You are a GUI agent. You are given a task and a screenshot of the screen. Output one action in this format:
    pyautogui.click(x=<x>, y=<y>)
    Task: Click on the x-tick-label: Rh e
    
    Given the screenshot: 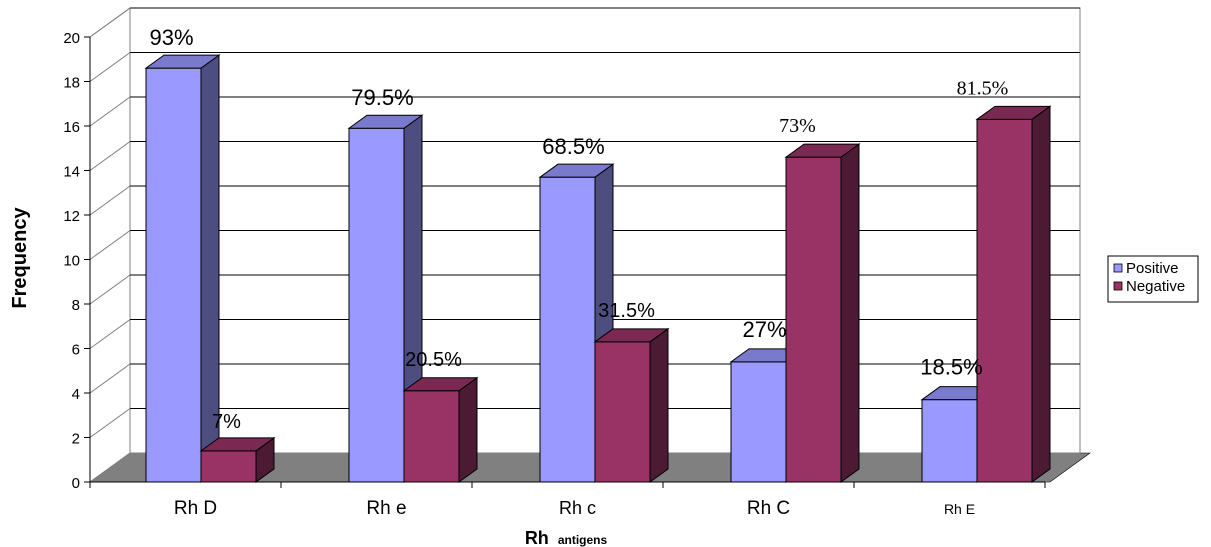 What is the action you would take?
    pyautogui.click(x=386, y=508)
    